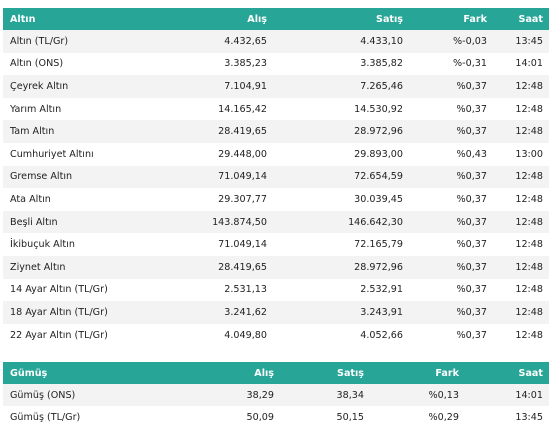  What do you see at coordinates (73, 131) in the screenshot?
I see `gold-cell-name: Tam Altın` at bounding box center [73, 131].